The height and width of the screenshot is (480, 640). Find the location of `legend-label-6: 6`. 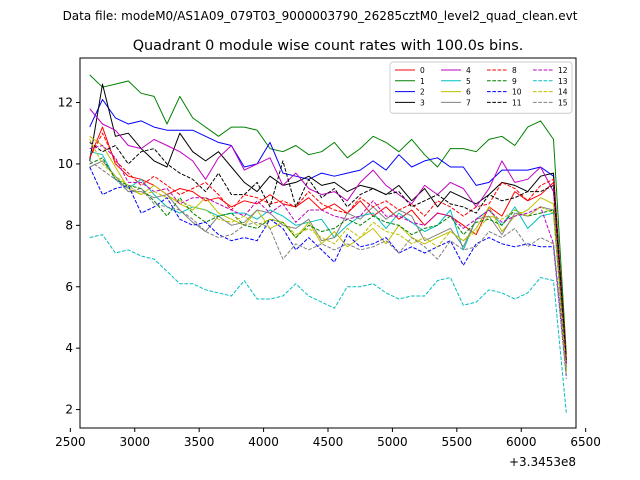

legend-label-6: 6 is located at coordinates (468, 92).